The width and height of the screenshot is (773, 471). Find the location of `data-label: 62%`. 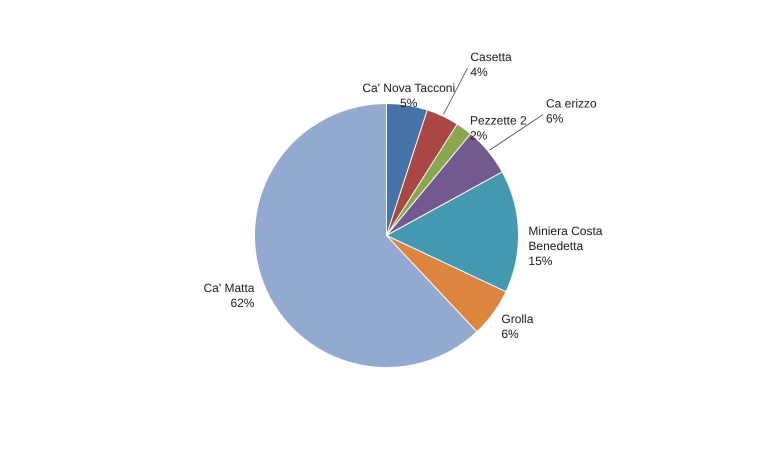

data-label: 62% is located at coordinates (242, 303).